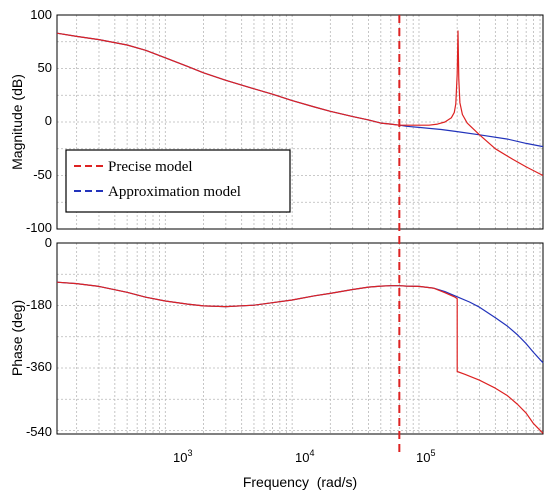 This screenshot has width=550, height=497. Describe the element at coordinates (39, 227) in the screenshot. I see `mag-tick-label: -100` at that location.